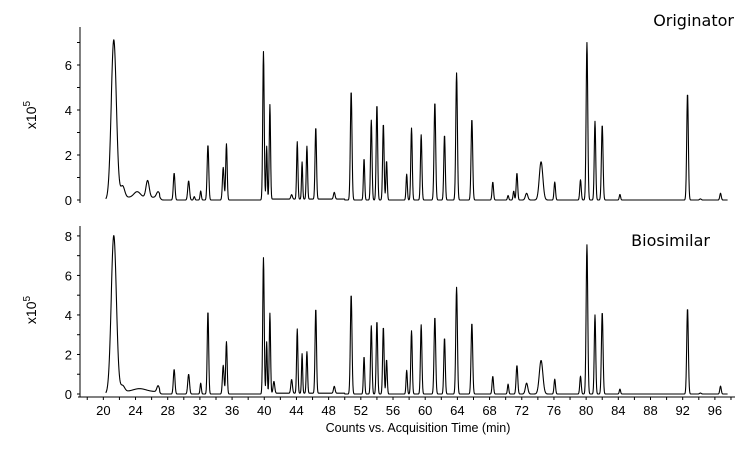 This screenshot has height=449, width=741. What do you see at coordinates (650, 410) in the screenshot?
I see `x-tick-label: 88` at bounding box center [650, 410].